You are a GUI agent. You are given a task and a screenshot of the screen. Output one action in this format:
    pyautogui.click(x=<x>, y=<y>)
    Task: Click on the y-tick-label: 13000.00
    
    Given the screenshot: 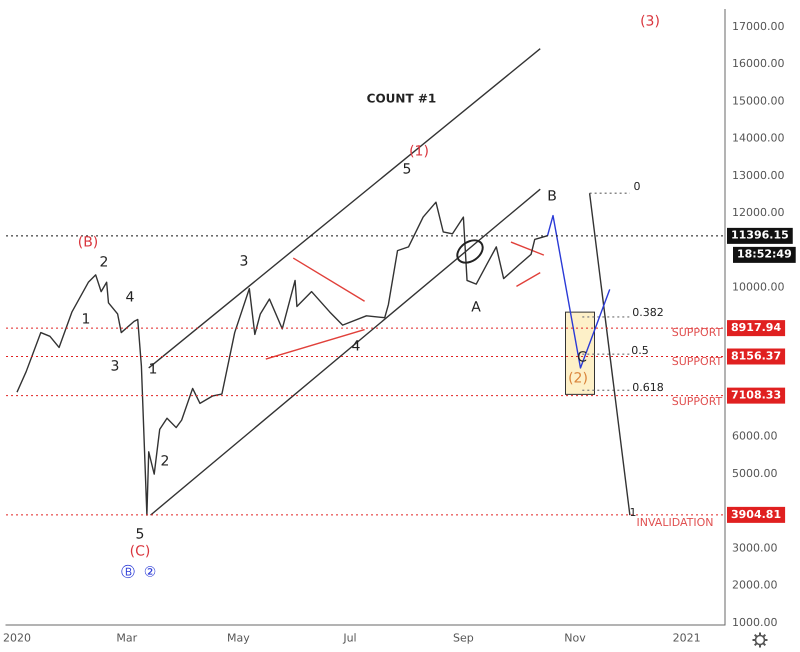 What is the action you would take?
    pyautogui.click(x=758, y=175)
    